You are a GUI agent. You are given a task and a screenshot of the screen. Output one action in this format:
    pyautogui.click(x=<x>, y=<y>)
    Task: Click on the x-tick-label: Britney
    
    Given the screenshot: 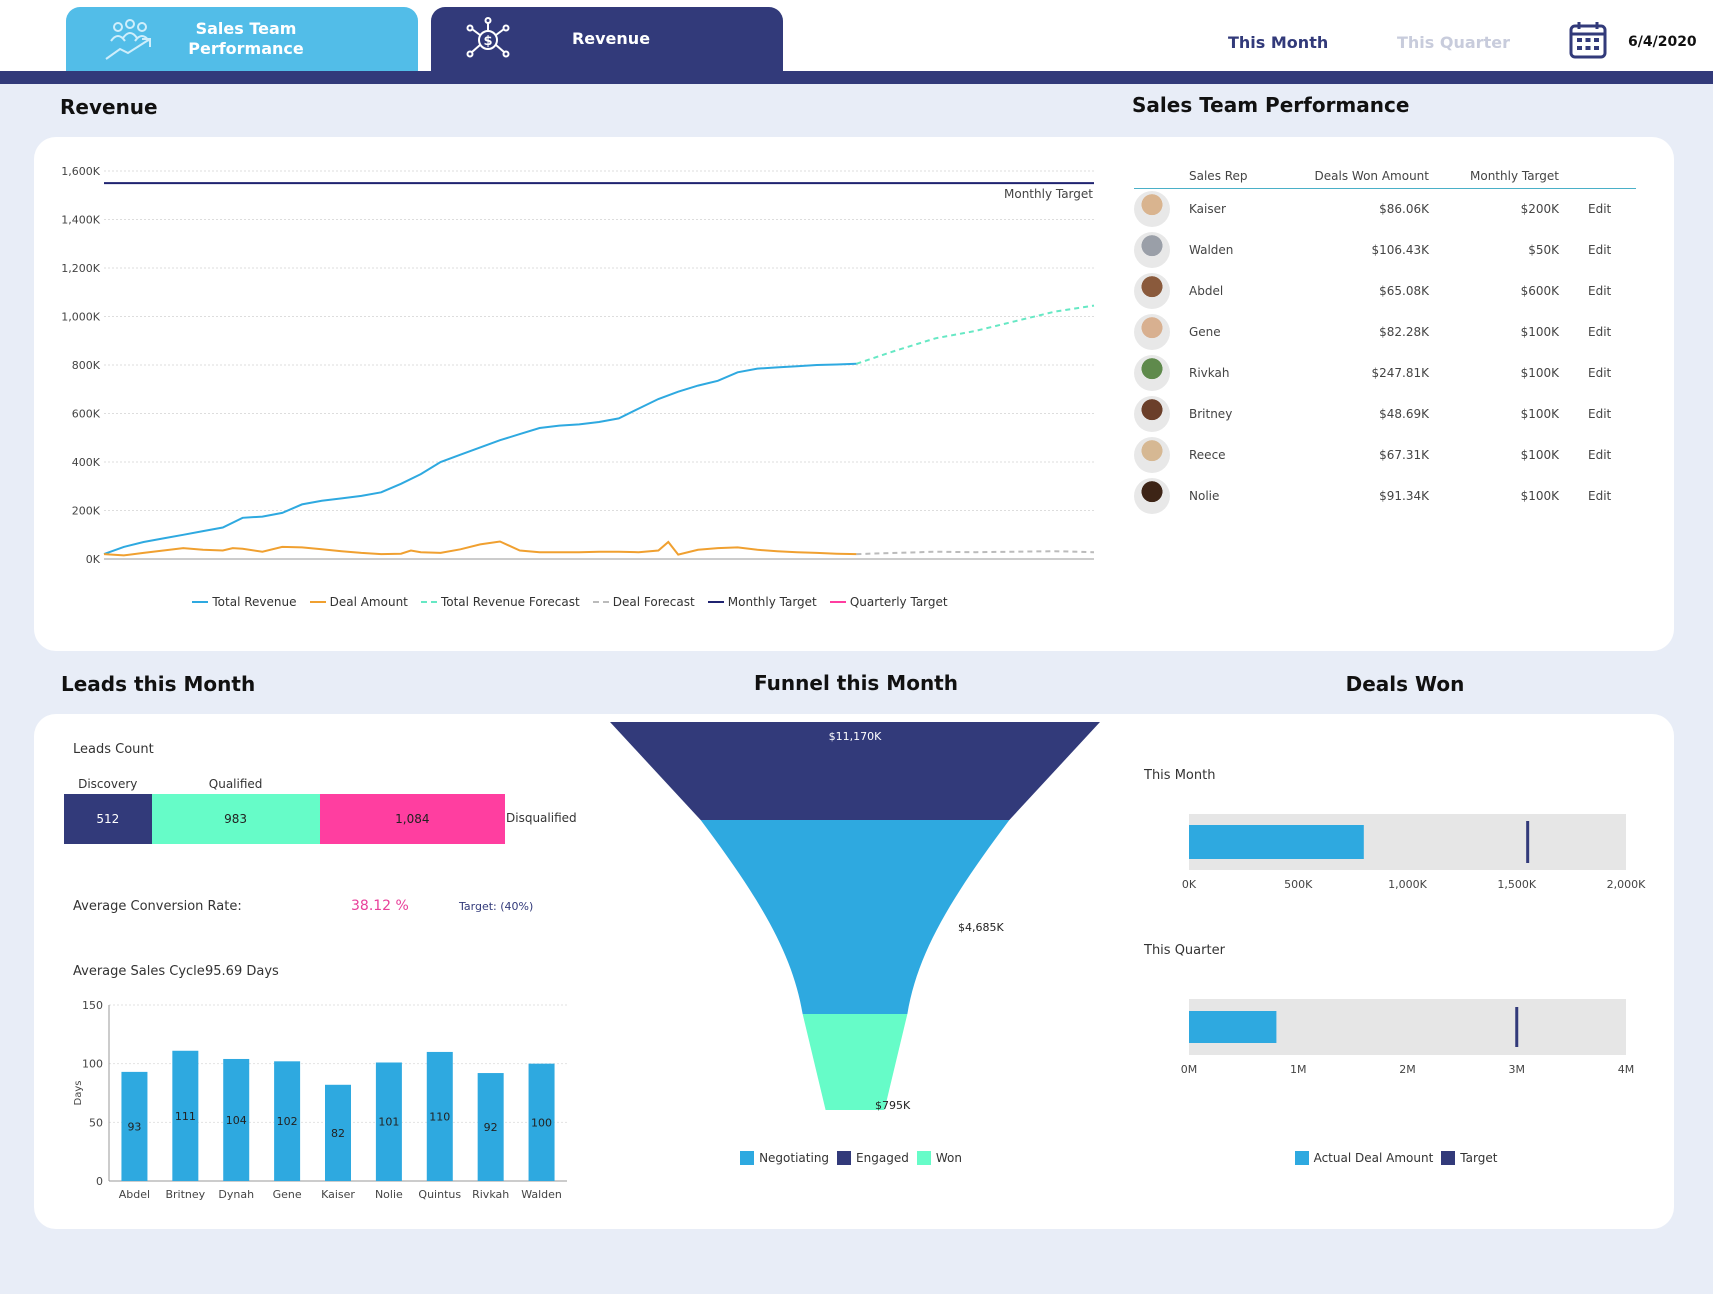 What is the action you would take?
    pyautogui.click(x=185, y=1194)
    